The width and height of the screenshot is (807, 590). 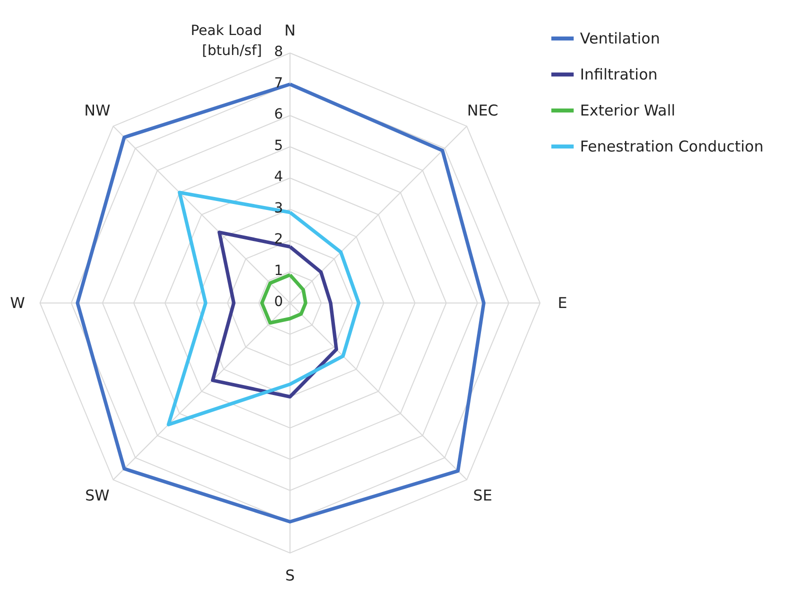 I want to click on y-tick-label: 8, so click(x=278, y=52).